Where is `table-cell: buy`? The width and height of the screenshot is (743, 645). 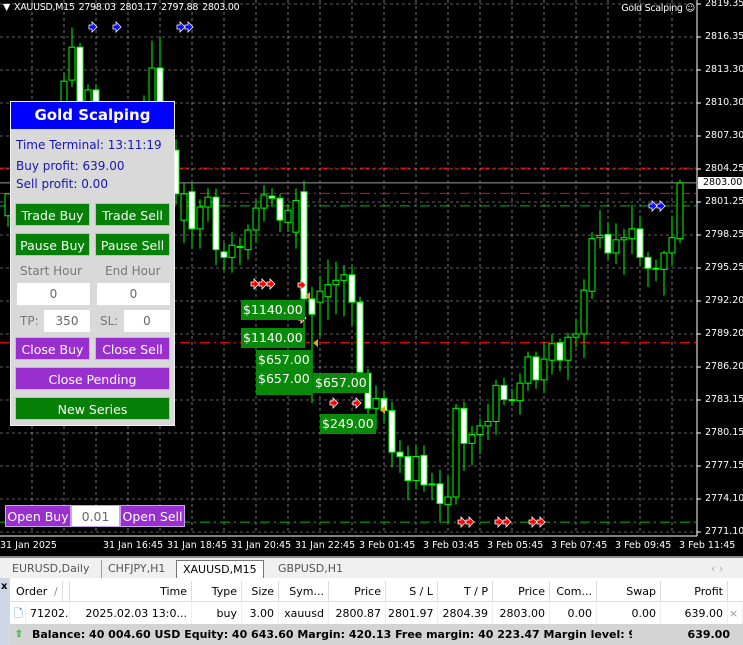 table-cell: buy is located at coordinates (218, 613).